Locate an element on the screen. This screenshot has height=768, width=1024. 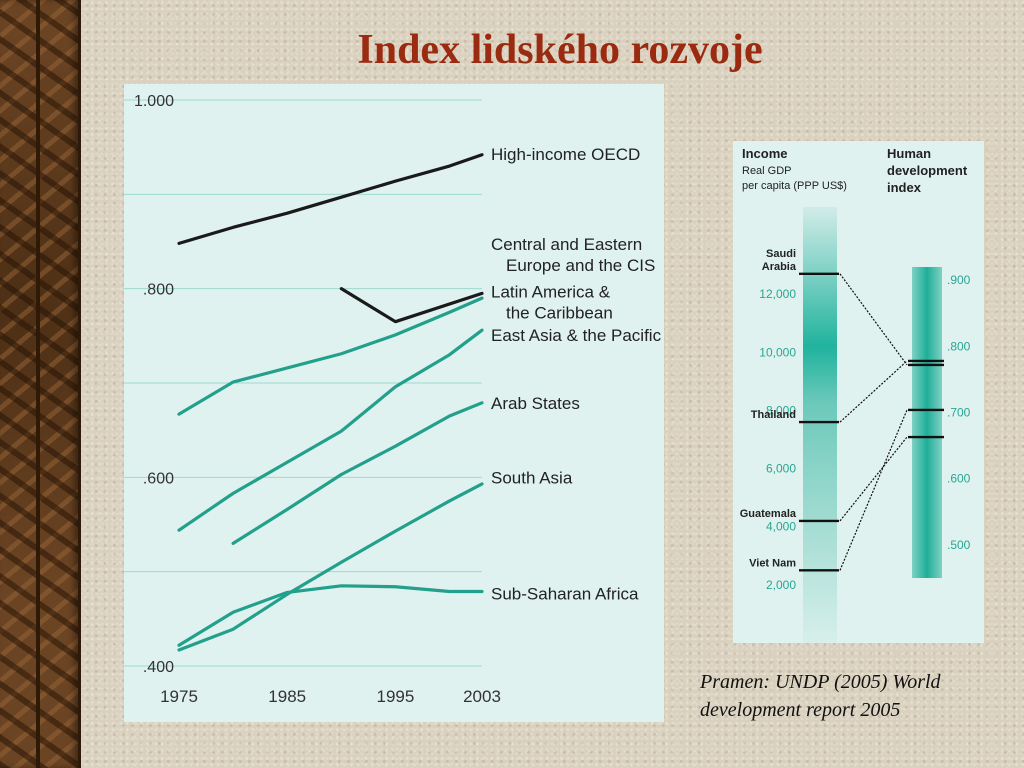
hdi-title: index is located at coordinates (904, 187).